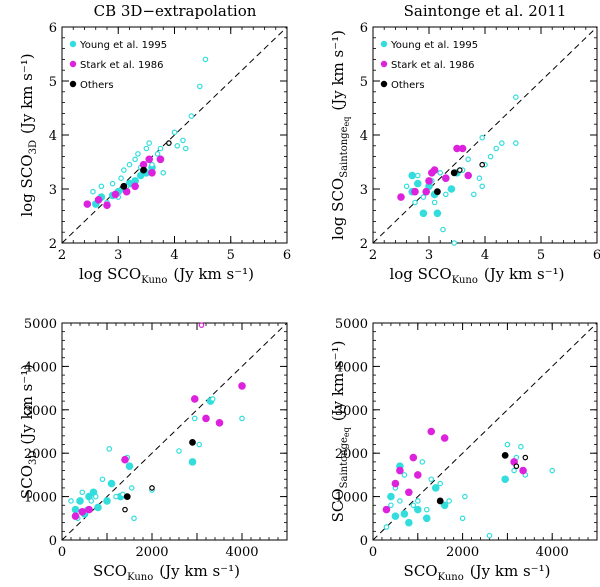  What do you see at coordinates (175, 11) in the screenshot?
I see `col-title-left: CB 3D−extrapolation` at bounding box center [175, 11].